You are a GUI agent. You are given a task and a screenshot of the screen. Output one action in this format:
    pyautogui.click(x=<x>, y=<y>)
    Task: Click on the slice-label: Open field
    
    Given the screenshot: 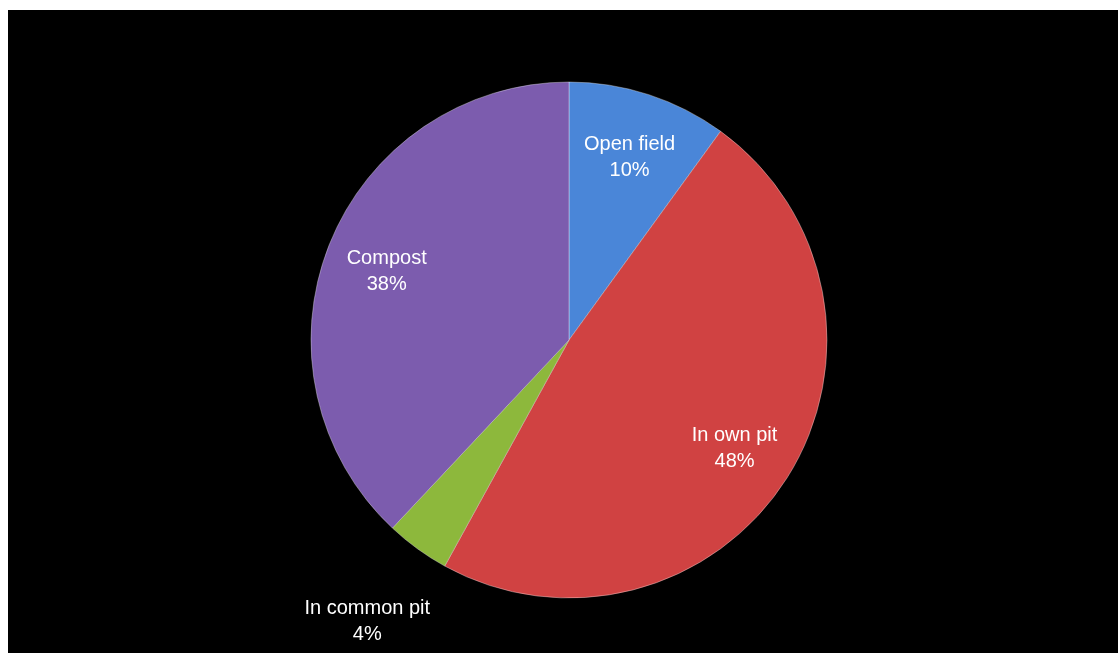 What is the action you would take?
    pyautogui.click(x=630, y=142)
    